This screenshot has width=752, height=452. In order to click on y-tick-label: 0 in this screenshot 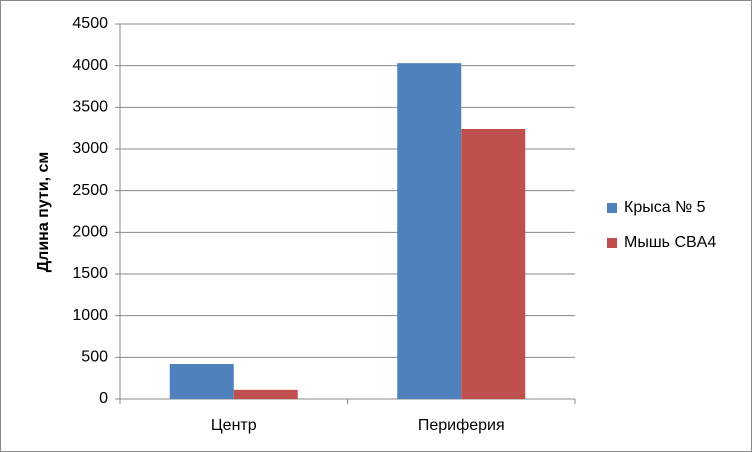, I will do `click(103, 398)`.